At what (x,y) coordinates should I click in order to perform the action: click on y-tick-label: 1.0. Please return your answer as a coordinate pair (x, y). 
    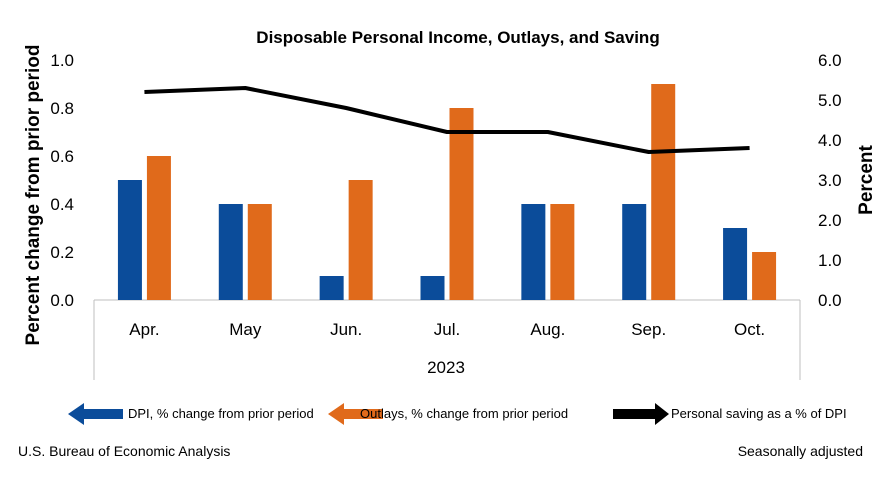
    Looking at the image, I should click on (62, 60).